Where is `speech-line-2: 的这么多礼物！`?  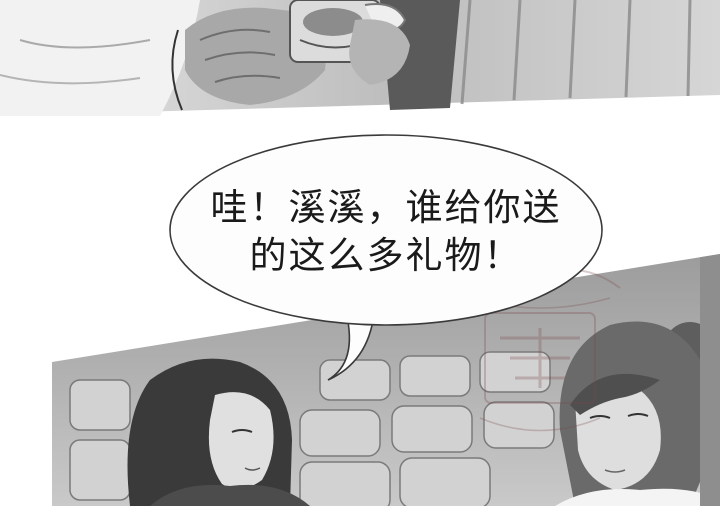 speech-line-2: 的这么多礼物！ is located at coordinates (386, 255).